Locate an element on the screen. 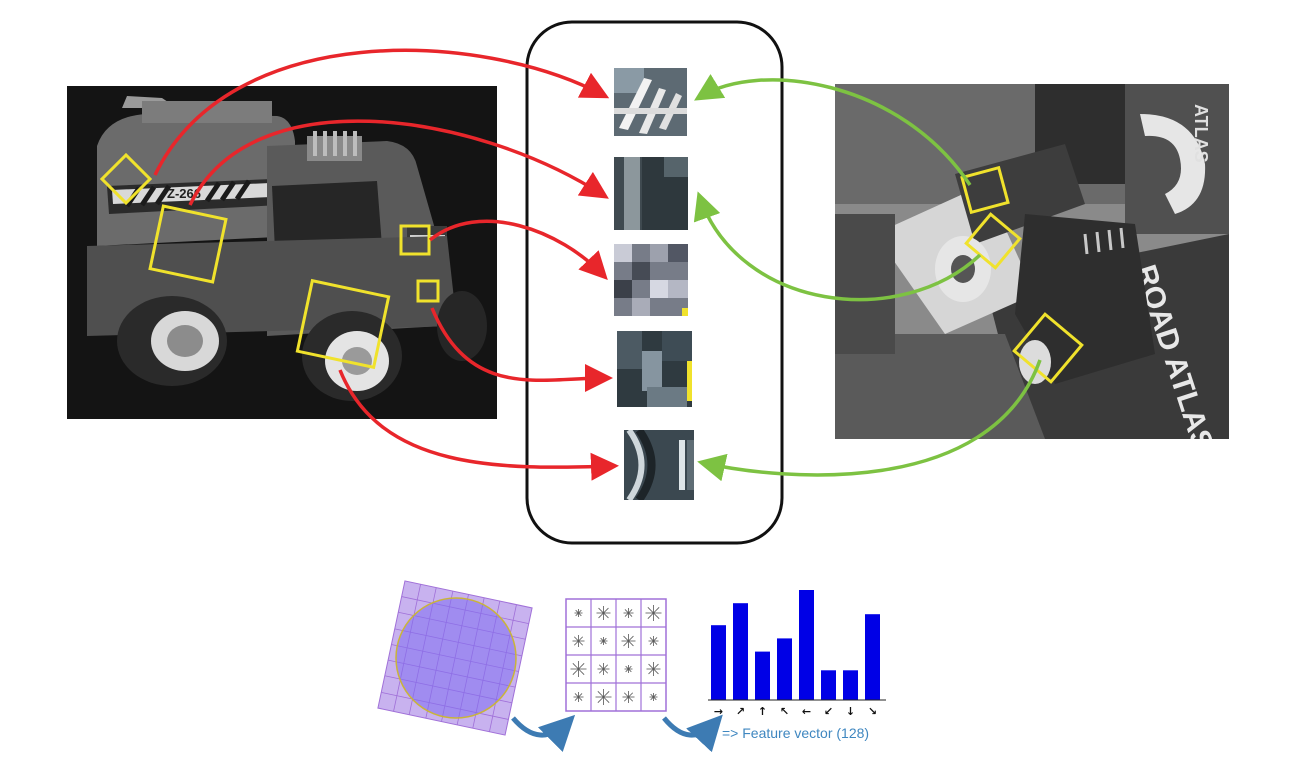 This screenshot has height=776, width=1308. mug-text: ATLAS is located at coordinates (1201, 133).